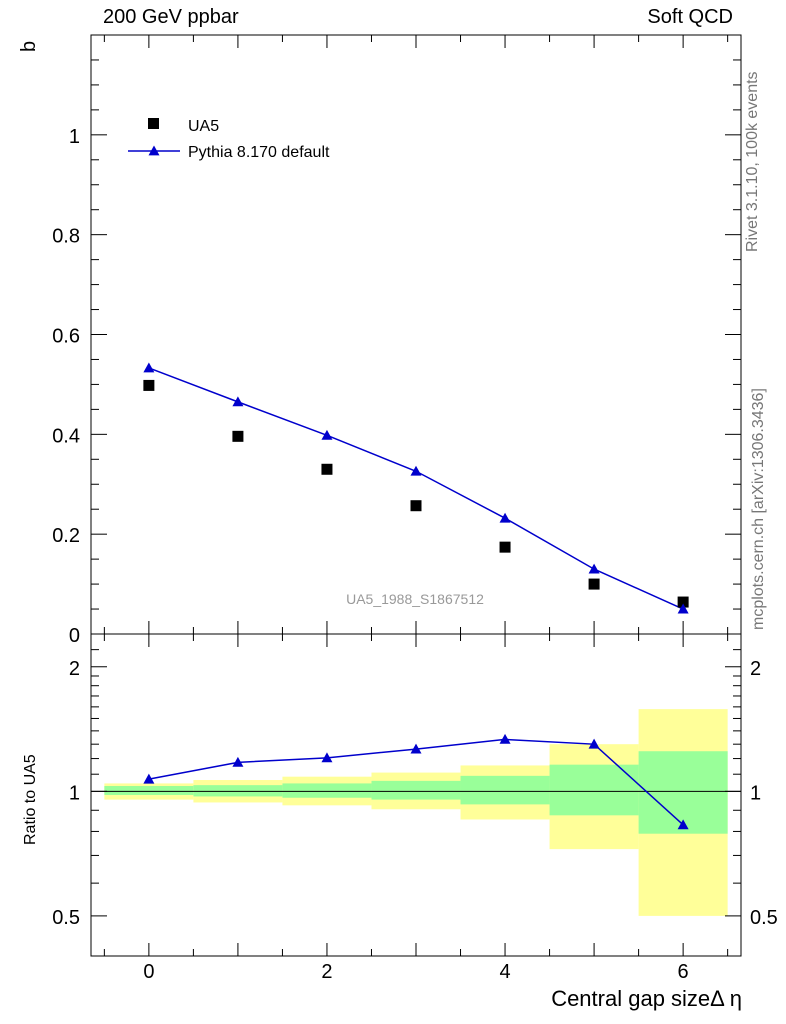 Image resolution: width=786 pixels, height=1024 pixels. What do you see at coordinates (646, 998) in the screenshot?
I see `x-axis-label: Central gap sizeΔ η` at bounding box center [646, 998].